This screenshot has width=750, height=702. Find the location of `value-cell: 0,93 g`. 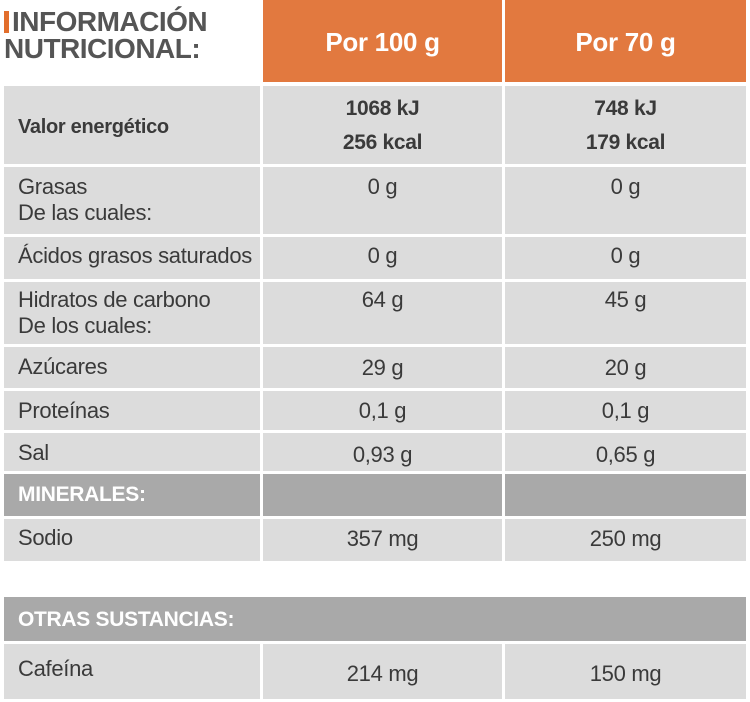

value-cell: 0,93 g is located at coordinates (382, 452).